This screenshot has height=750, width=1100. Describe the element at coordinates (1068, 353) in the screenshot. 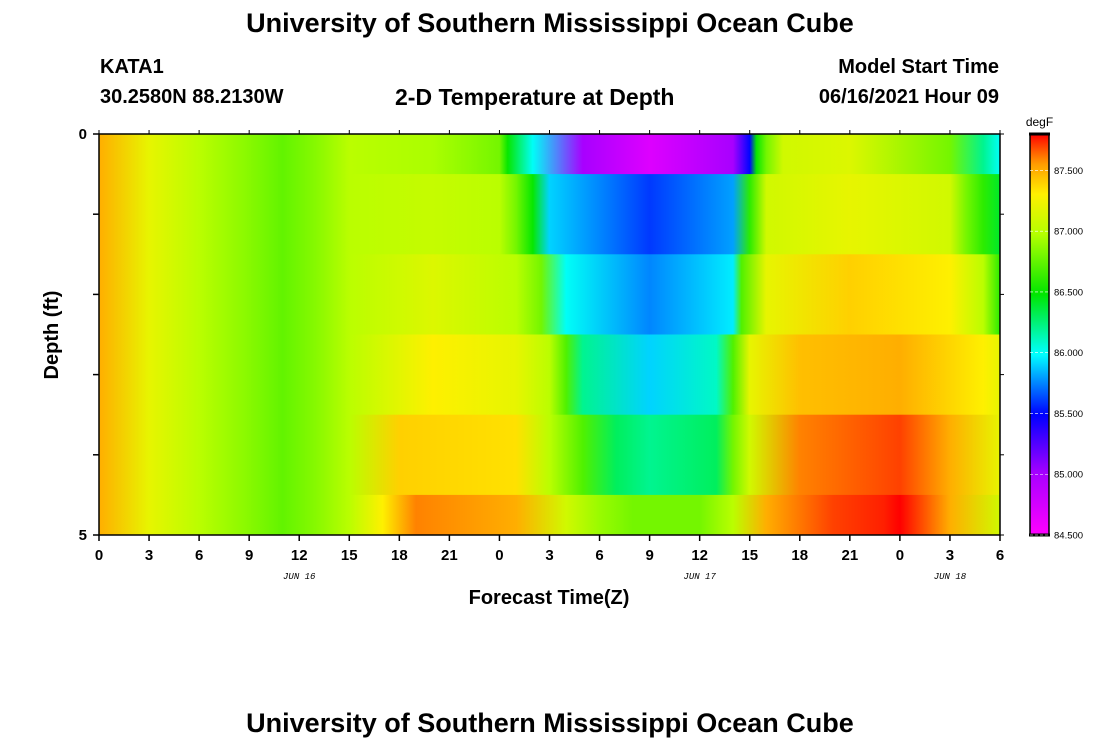

I see `colorbar-tick-label: 86.000` at that location.